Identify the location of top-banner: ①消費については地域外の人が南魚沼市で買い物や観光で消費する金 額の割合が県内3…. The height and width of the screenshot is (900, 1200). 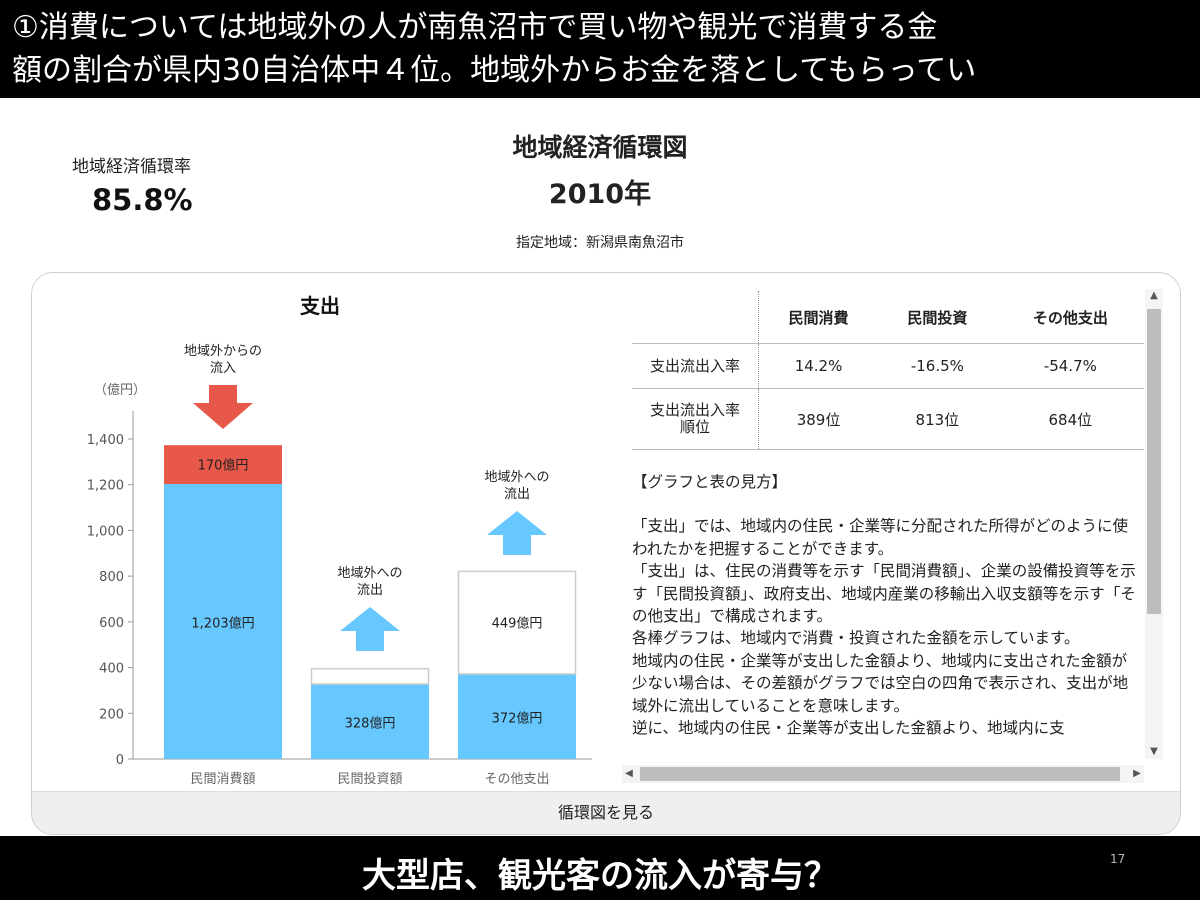
(600, 49).